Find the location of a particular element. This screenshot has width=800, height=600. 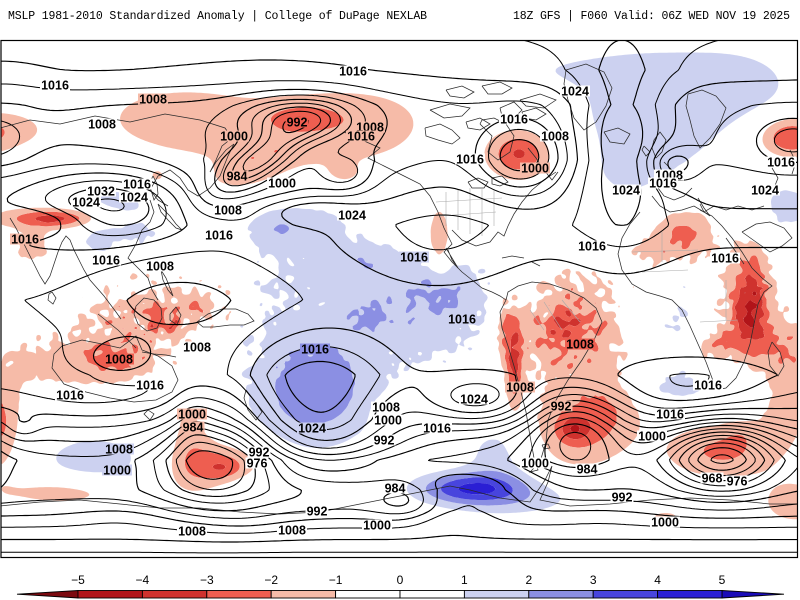

svg-text: 4 is located at coordinates (657, 580).